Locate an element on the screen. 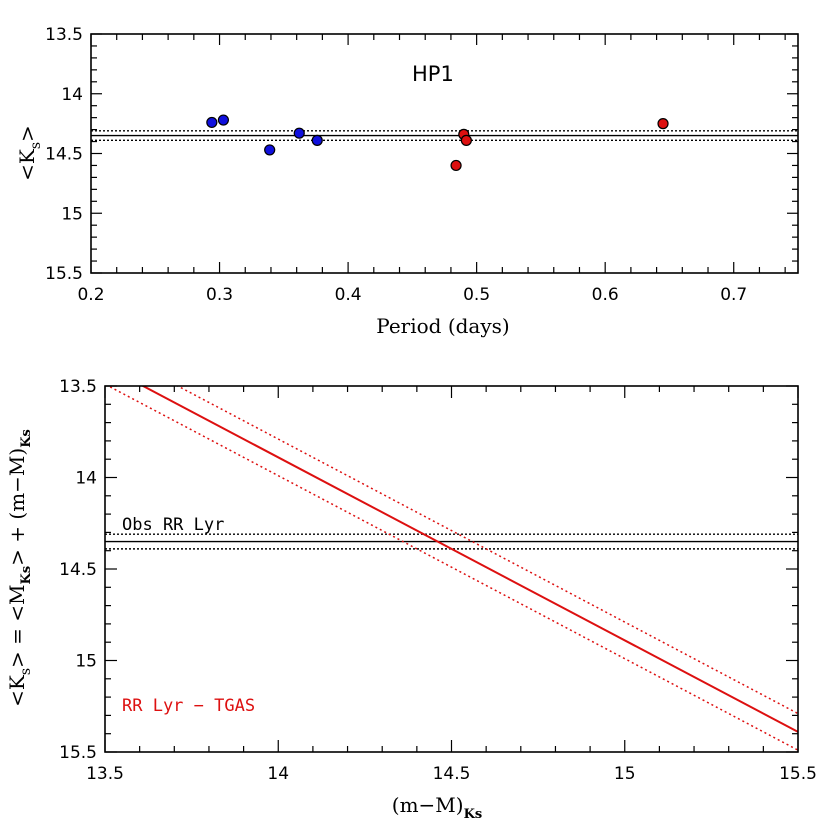 This screenshot has width=830, height=830. bottom-xtick-label: 14 is located at coordinates (278, 774).